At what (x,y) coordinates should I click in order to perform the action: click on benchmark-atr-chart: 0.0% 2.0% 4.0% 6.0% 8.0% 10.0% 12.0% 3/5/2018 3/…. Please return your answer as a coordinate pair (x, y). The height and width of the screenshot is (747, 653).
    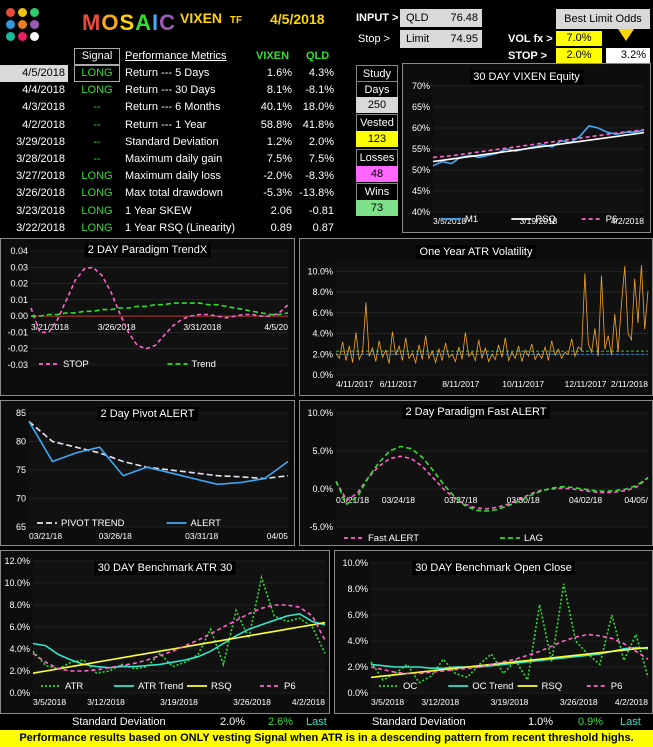
    Looking at the image, I should click on (165, 632).